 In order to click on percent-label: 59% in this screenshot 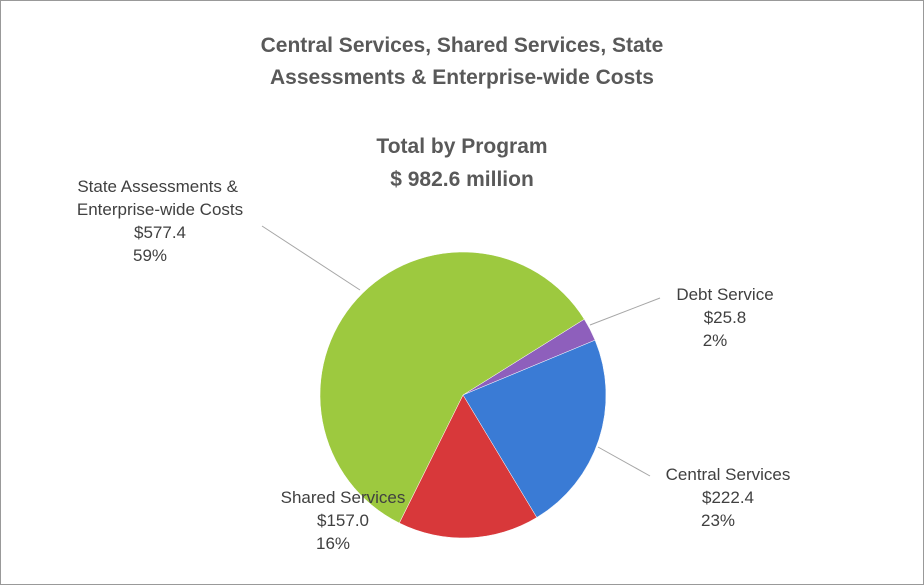, I will do `click(150, 255)`.